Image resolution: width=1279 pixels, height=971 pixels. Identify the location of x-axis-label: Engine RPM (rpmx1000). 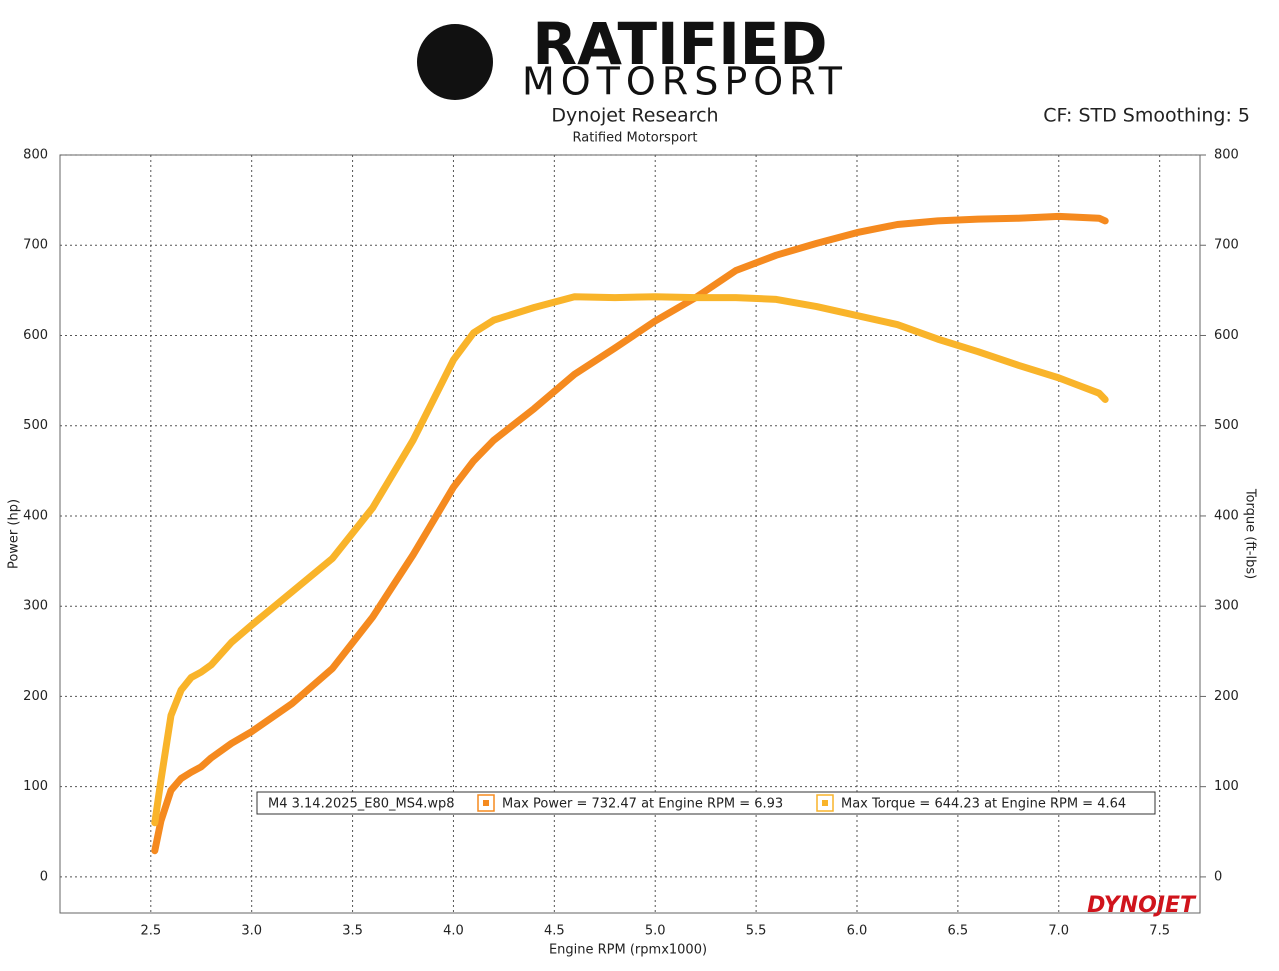
(628, 950).